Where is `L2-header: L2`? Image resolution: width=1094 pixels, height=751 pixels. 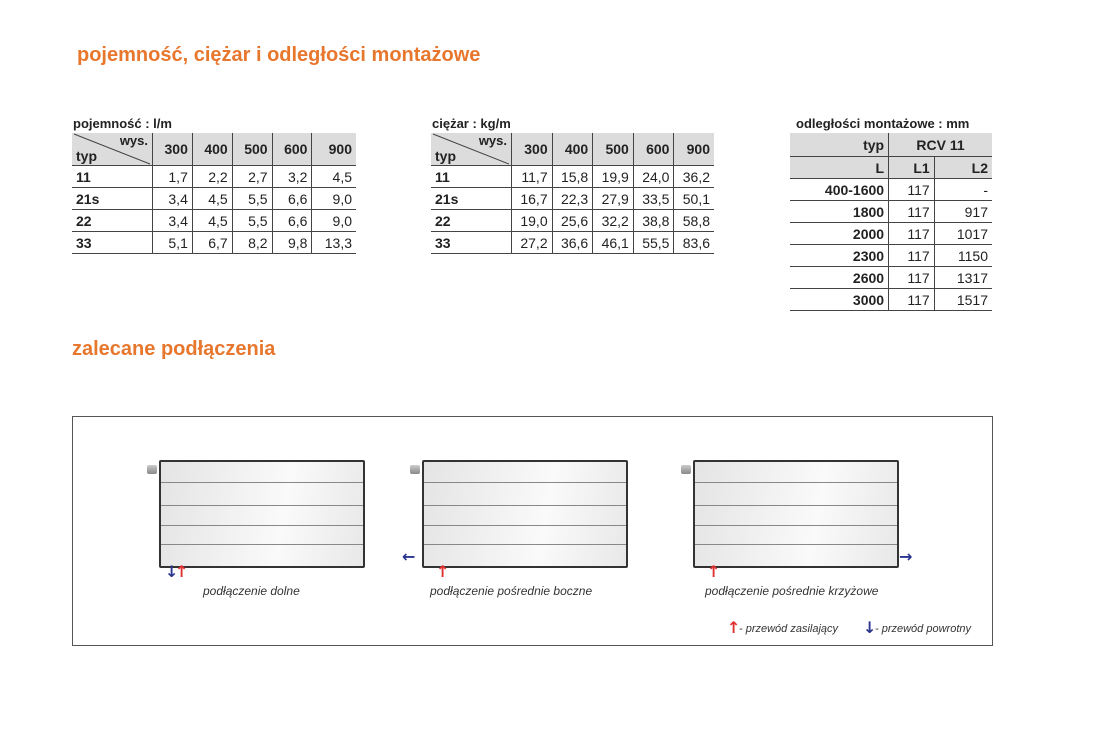 L2-header: L2 is located at coordinates (962, 167).